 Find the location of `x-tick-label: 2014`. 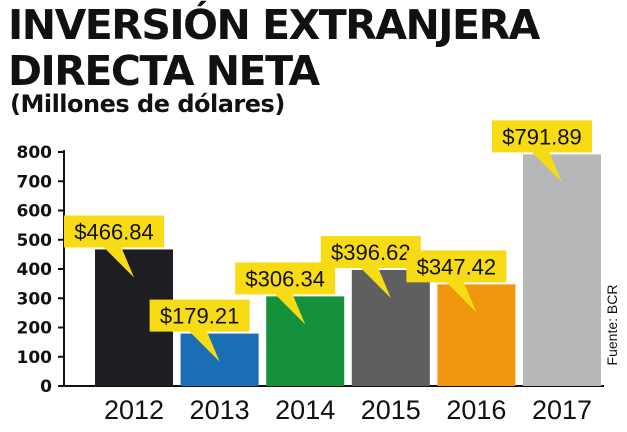

x-tick-label: 2014 is located at coordinates (305, 410).